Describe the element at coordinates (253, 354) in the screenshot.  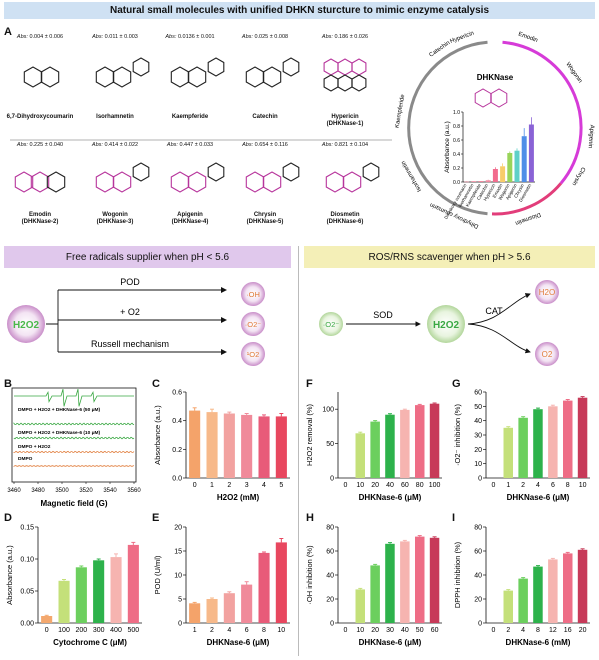
I see `product-1o2-ball` at that location.